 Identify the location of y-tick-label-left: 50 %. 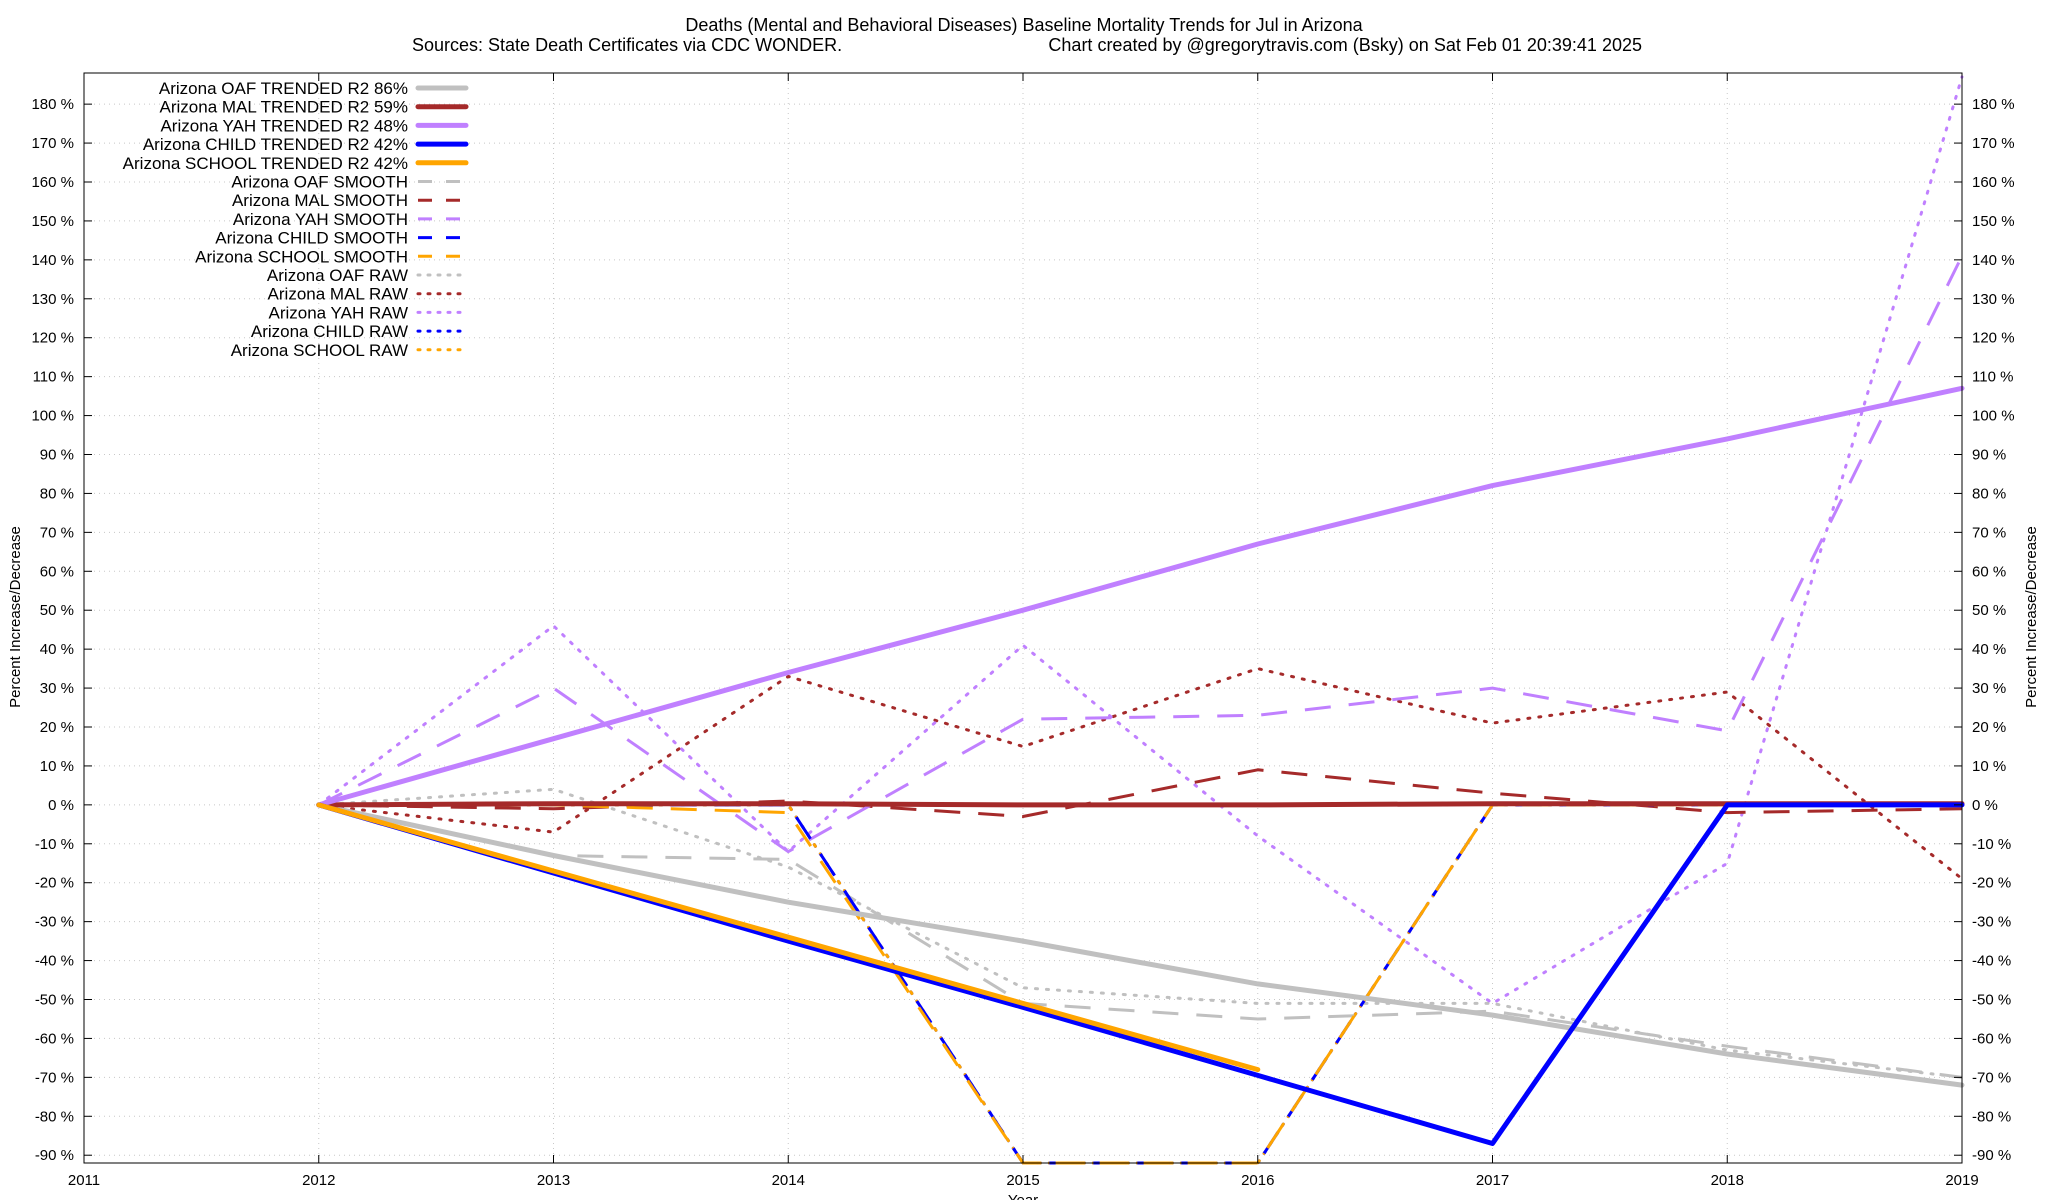
(57, 610).